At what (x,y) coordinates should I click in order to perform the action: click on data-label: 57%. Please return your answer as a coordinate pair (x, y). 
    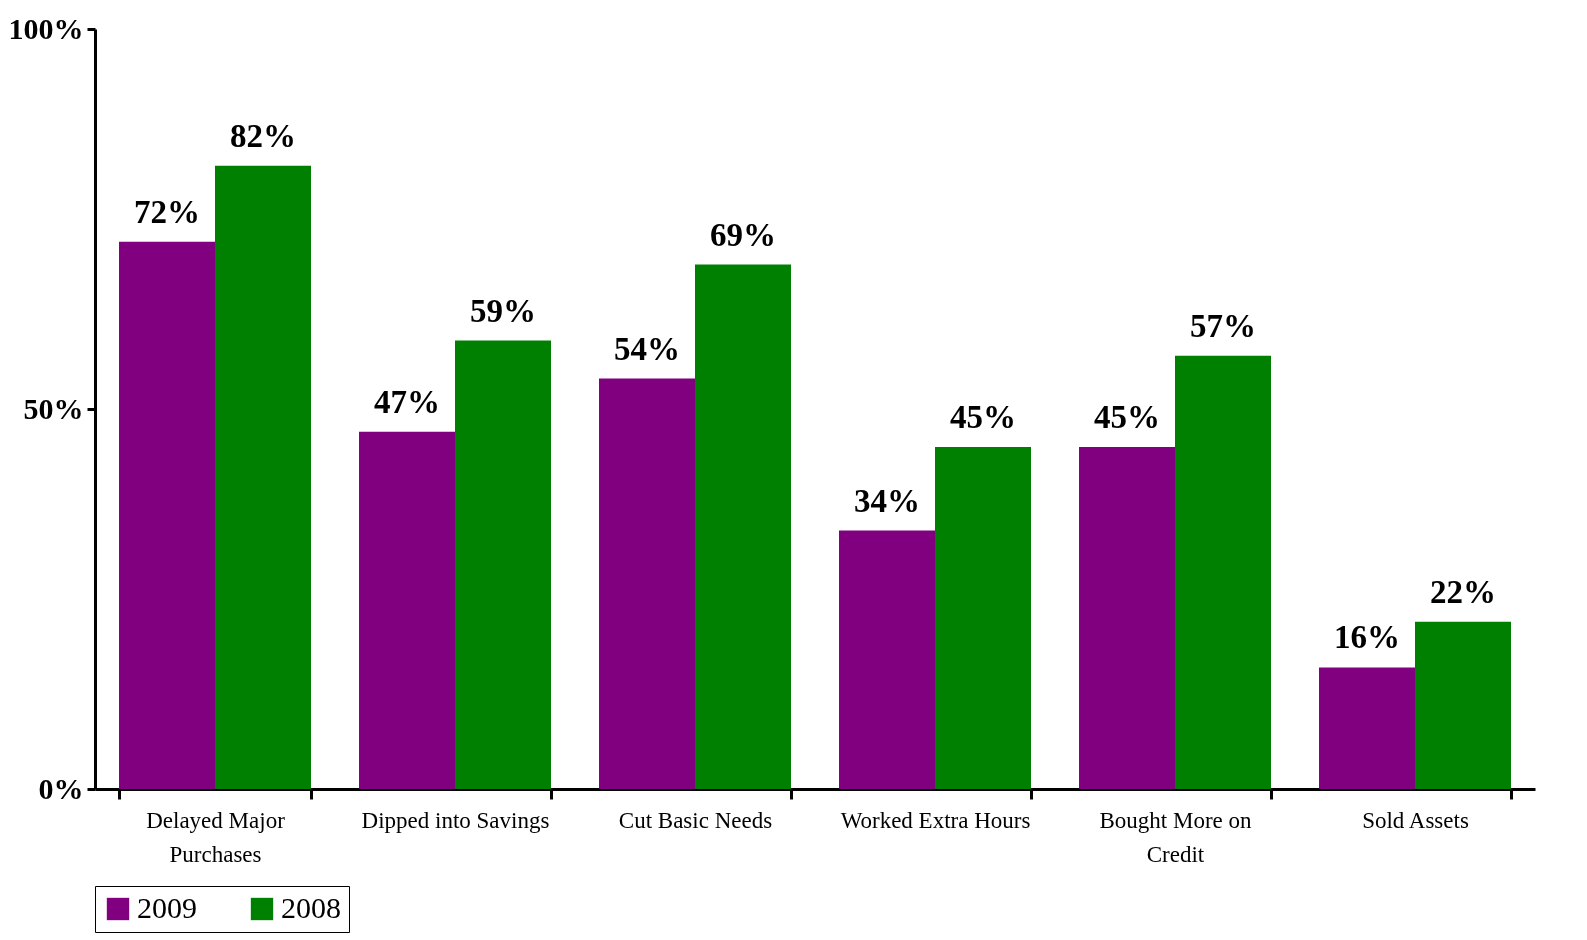
    Looking at the image, I should click on (1223, 325).